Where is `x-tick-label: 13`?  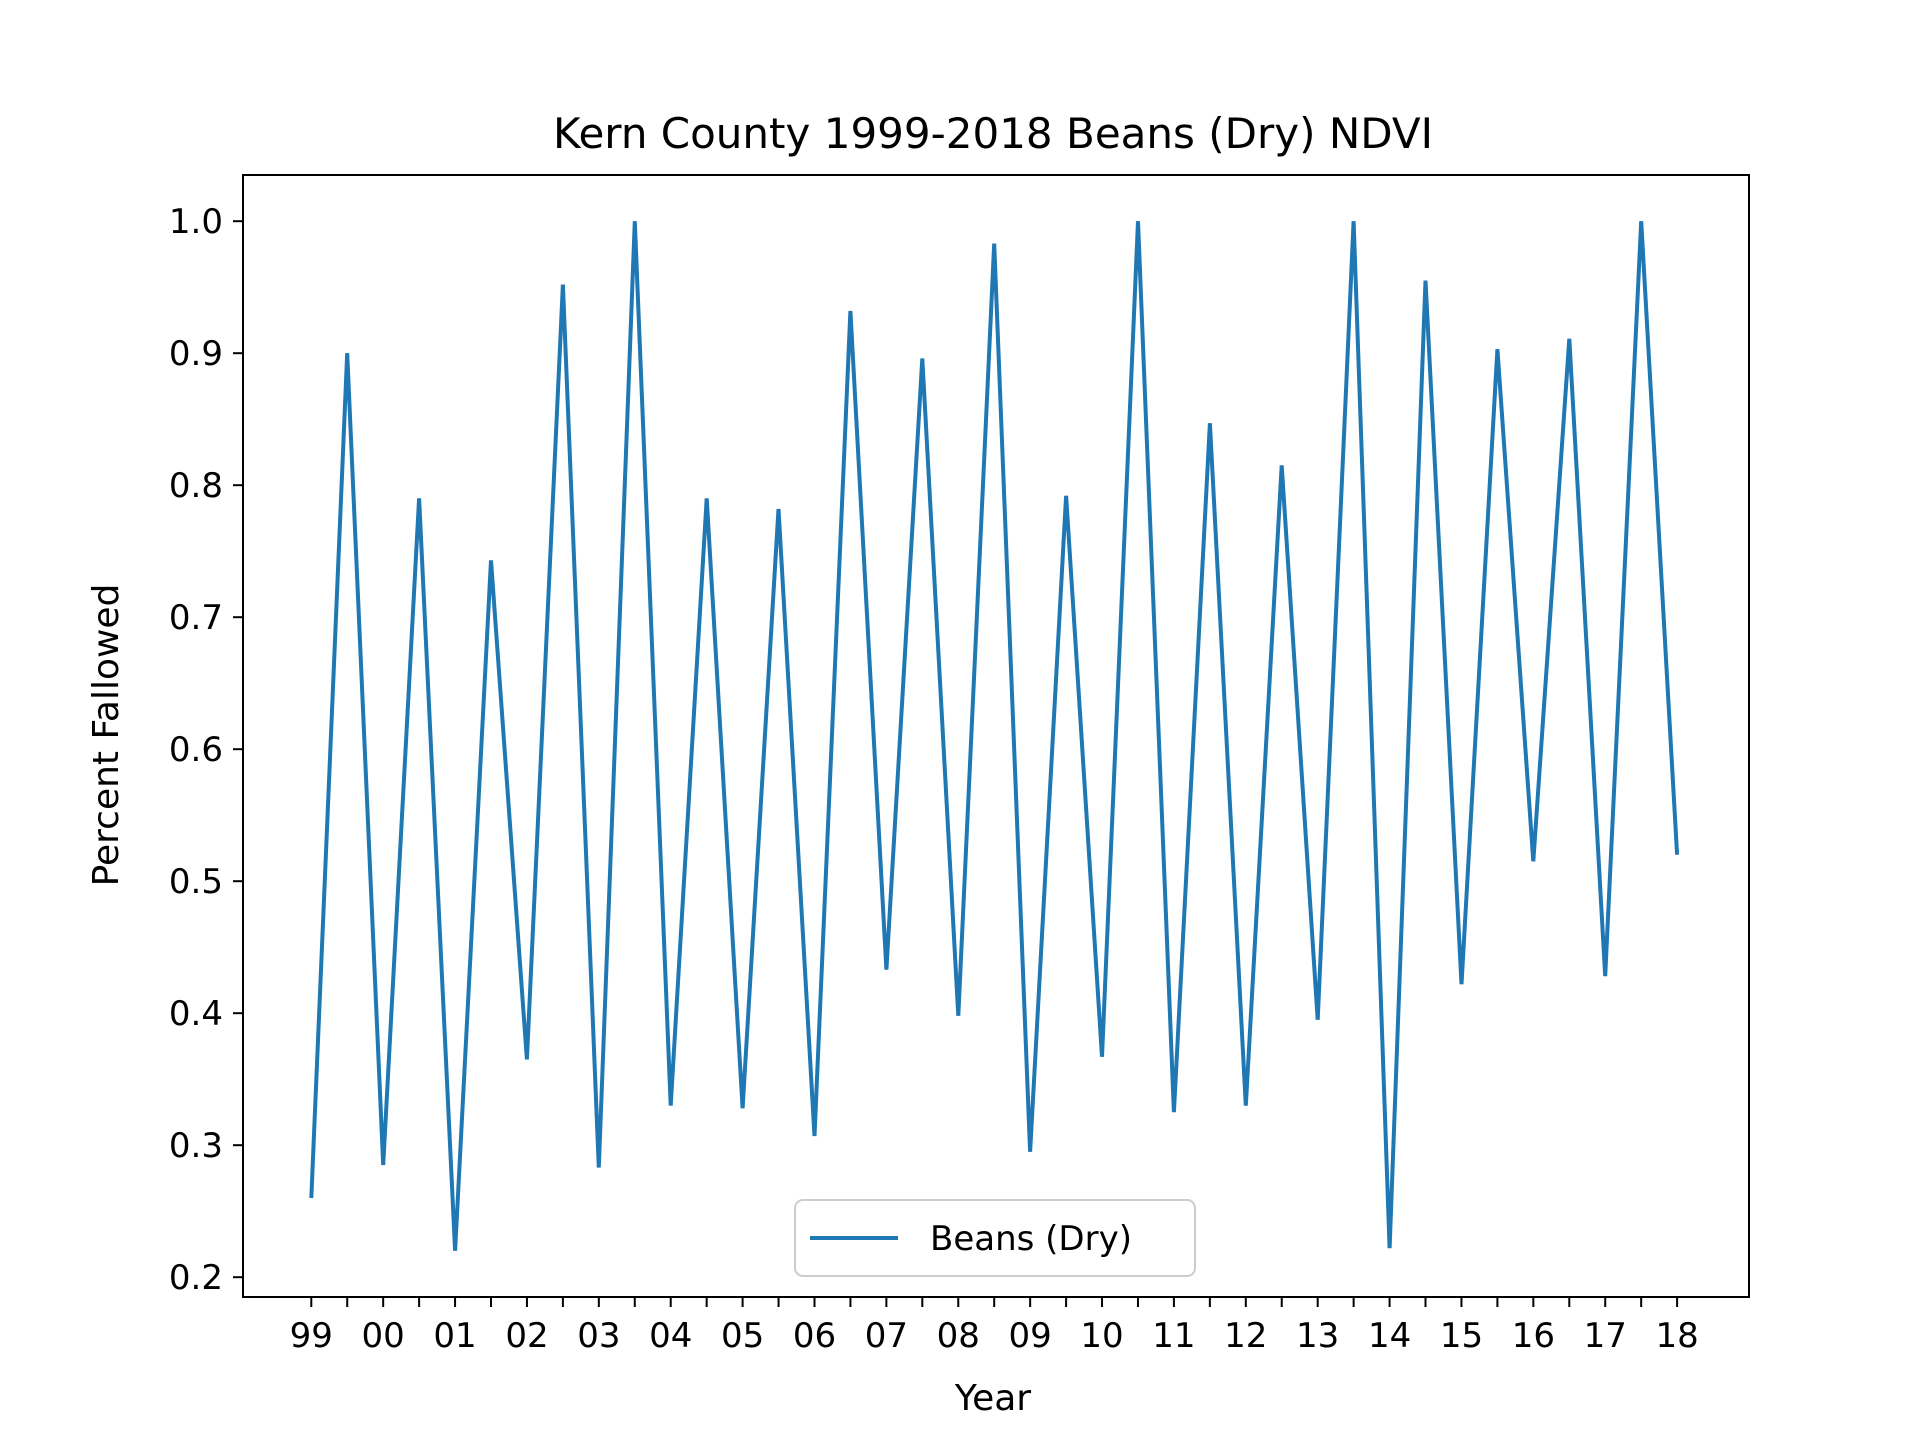
x-tick-label: 13 is located at coordinates (1317, 1336).